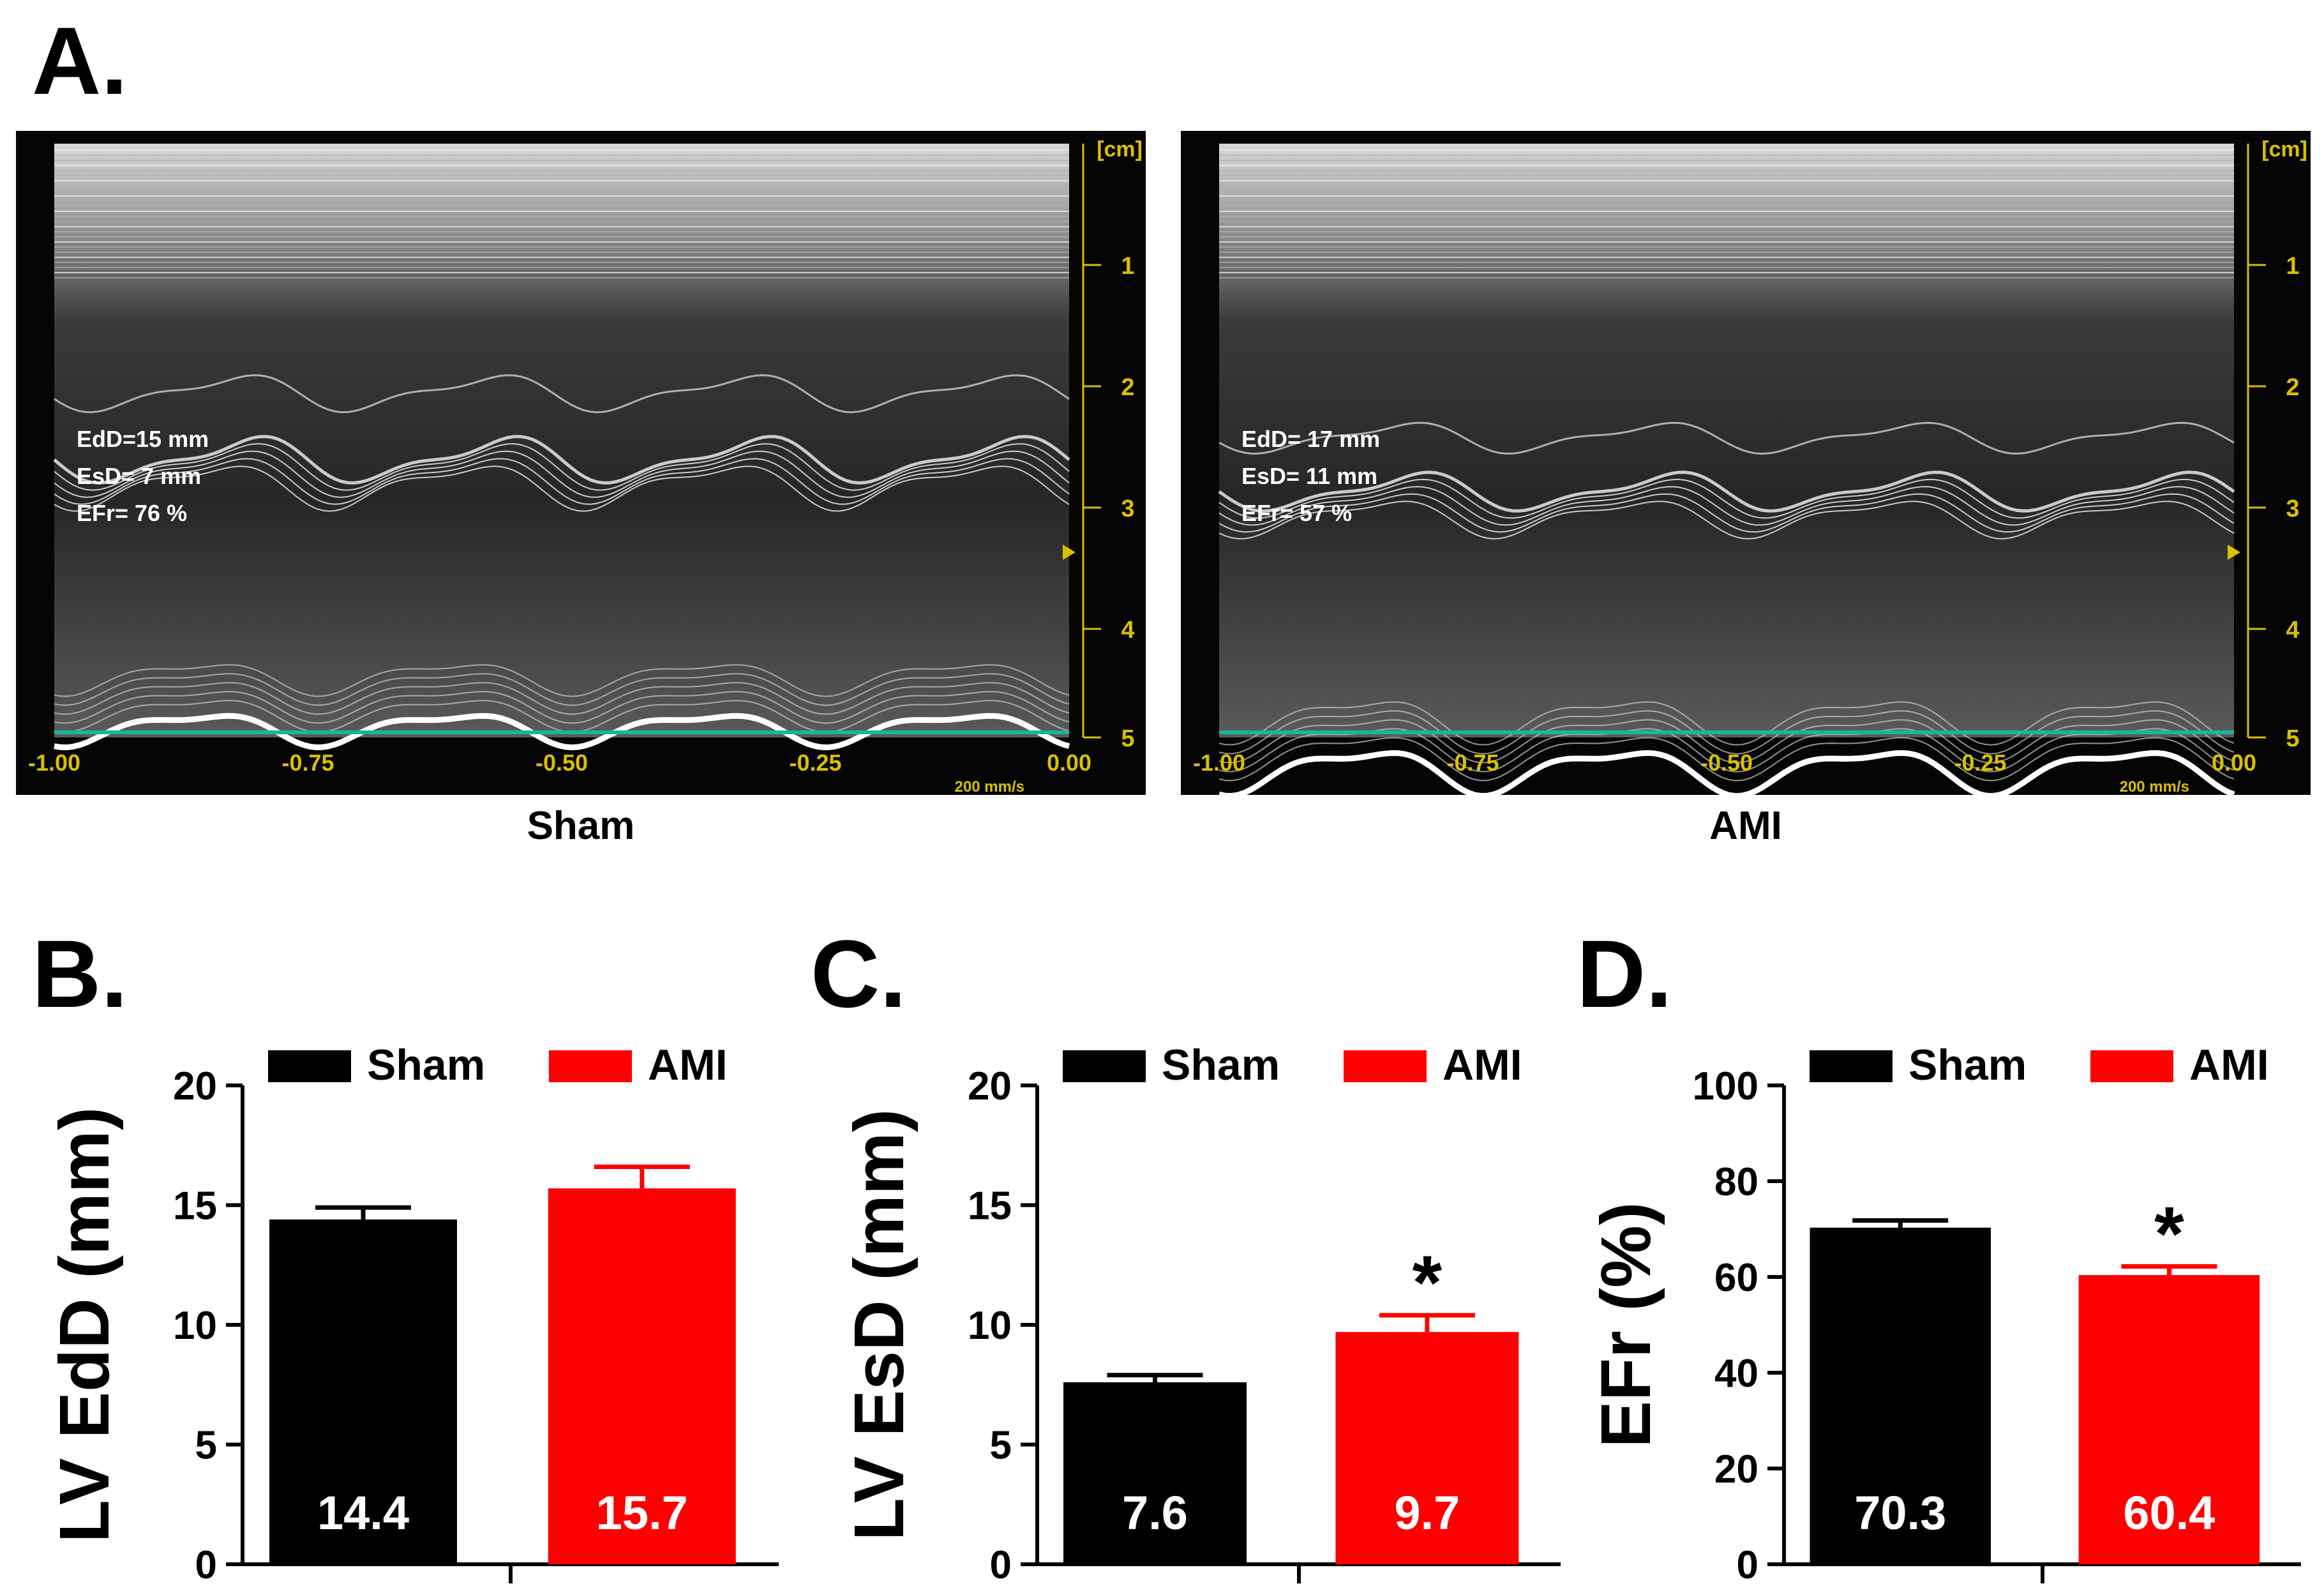  I want to click on y-tick-label: 60, so click(1736, 1278).